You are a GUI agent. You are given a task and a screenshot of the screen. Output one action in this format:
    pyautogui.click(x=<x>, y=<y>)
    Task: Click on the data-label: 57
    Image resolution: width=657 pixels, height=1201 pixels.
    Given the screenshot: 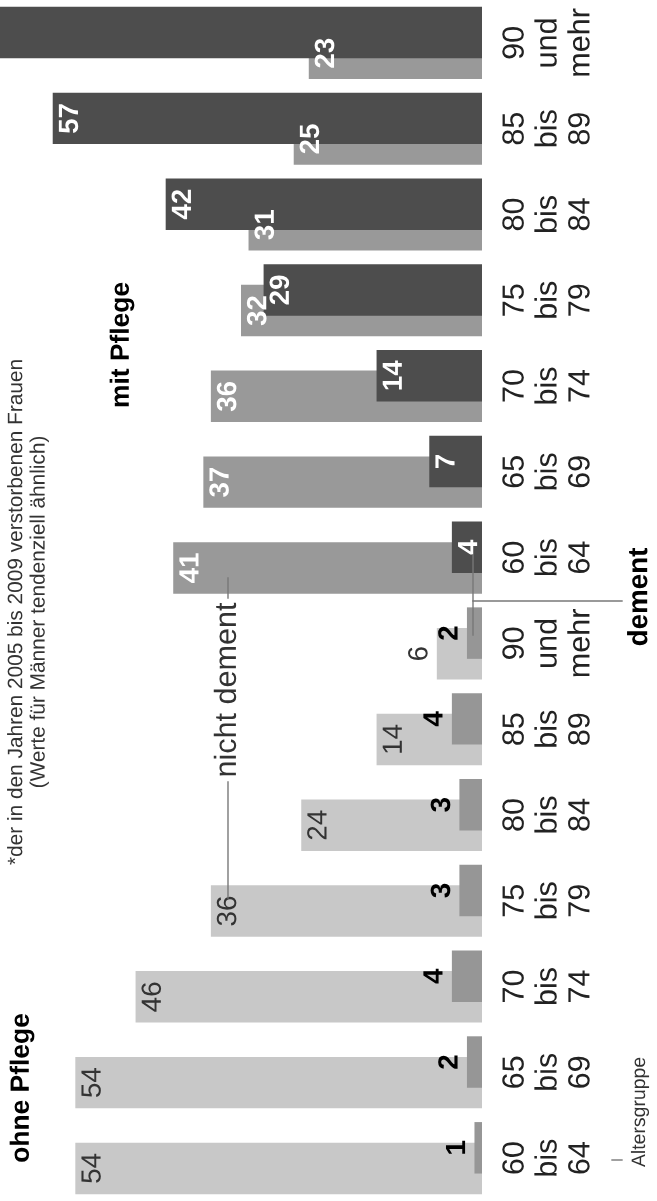 What is the action you would take?
    pyautogui.click(x=68, y=118)
    